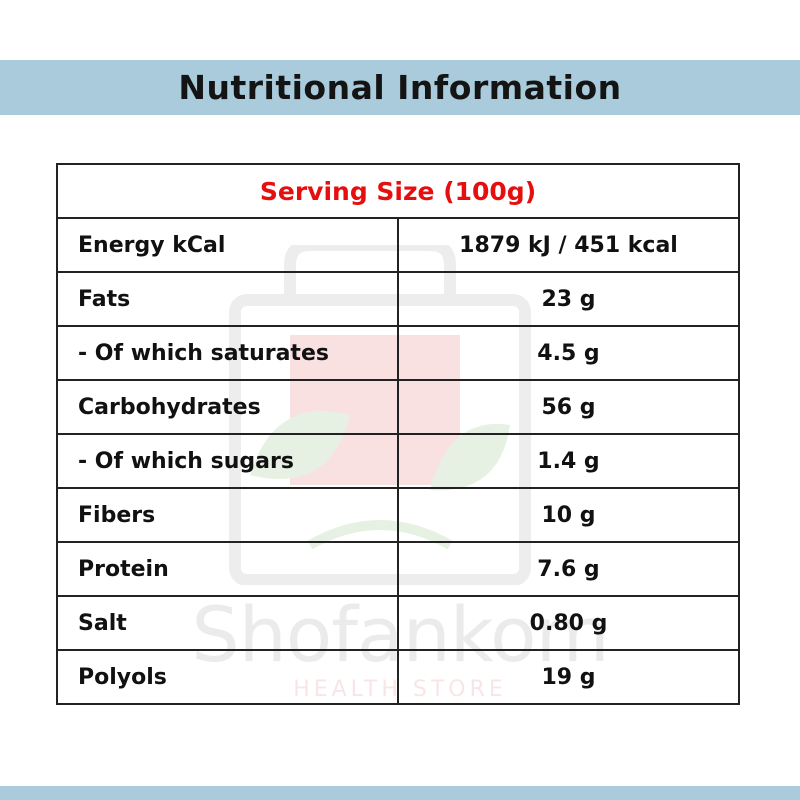 The width and height of the screenshot is (800, 800). I want to click on table-row: - Of which sugars 1.4 g, so click(398, 461).